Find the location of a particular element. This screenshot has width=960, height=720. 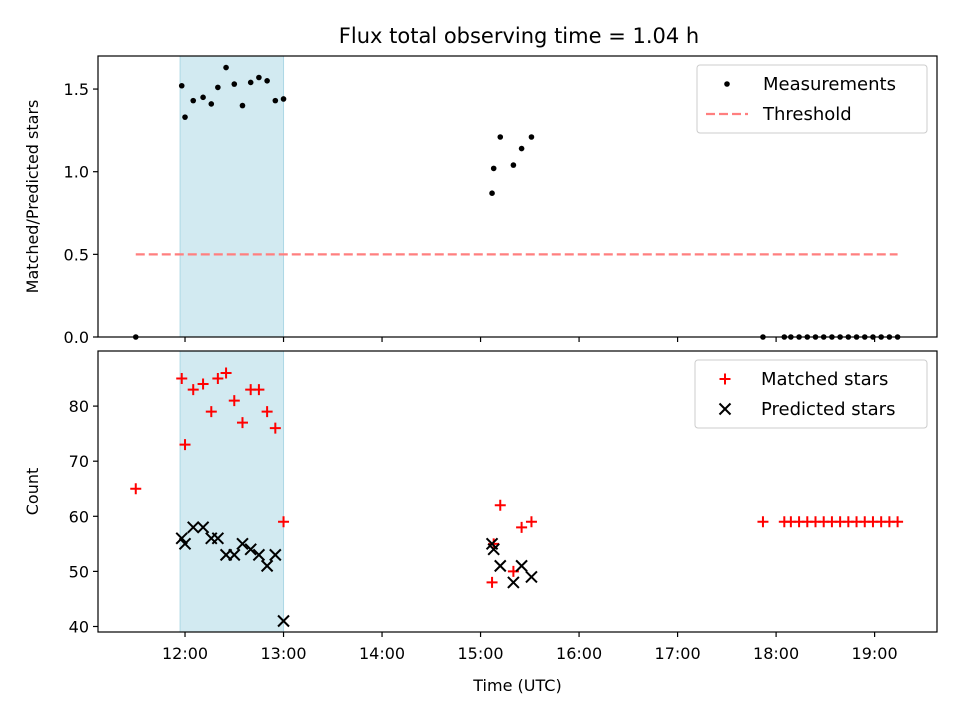

y-axis-label: Count is located at coordinates (32, 492).